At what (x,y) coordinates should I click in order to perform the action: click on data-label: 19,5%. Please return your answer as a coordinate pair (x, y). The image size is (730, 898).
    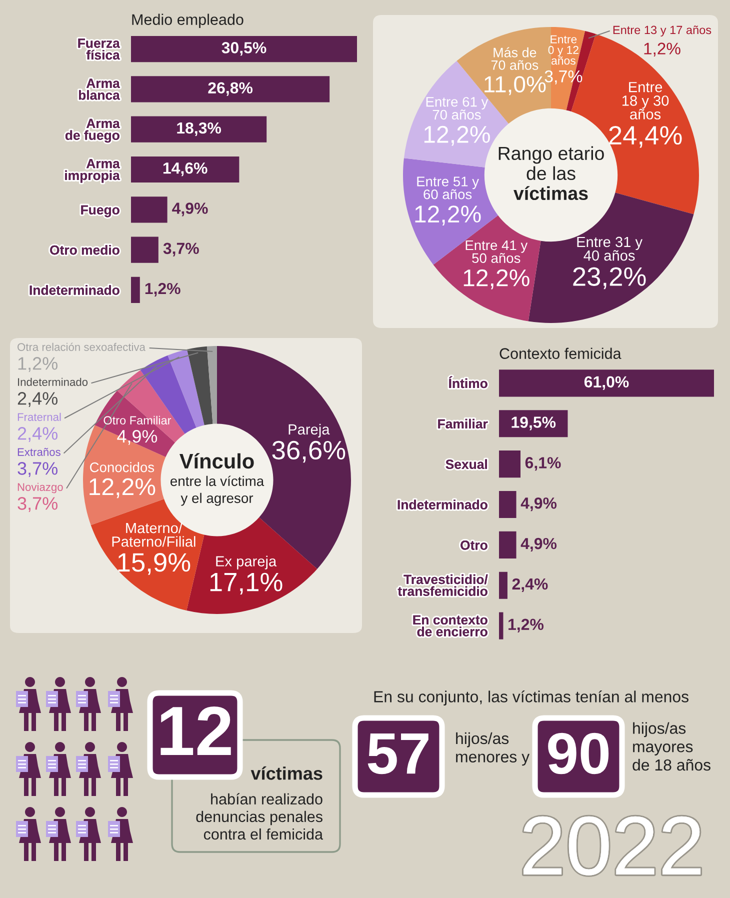
    Looking at the image, I should click on (534, 423).